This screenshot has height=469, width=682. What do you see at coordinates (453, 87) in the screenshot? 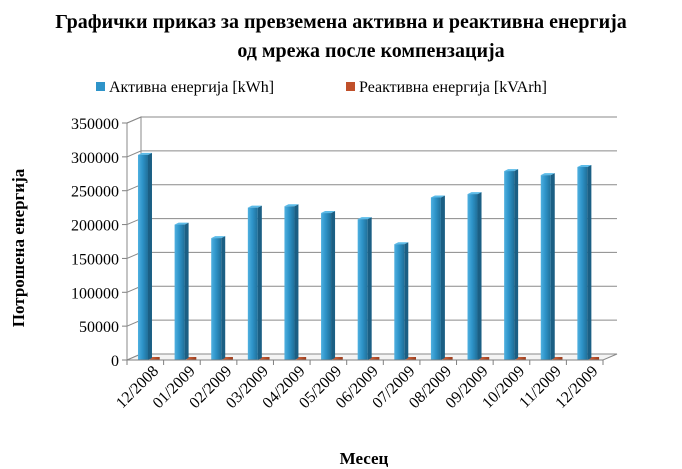
I see `legend-label-reactive: Реактивна енергија [kVArh]` at bounding box center [453, 87].